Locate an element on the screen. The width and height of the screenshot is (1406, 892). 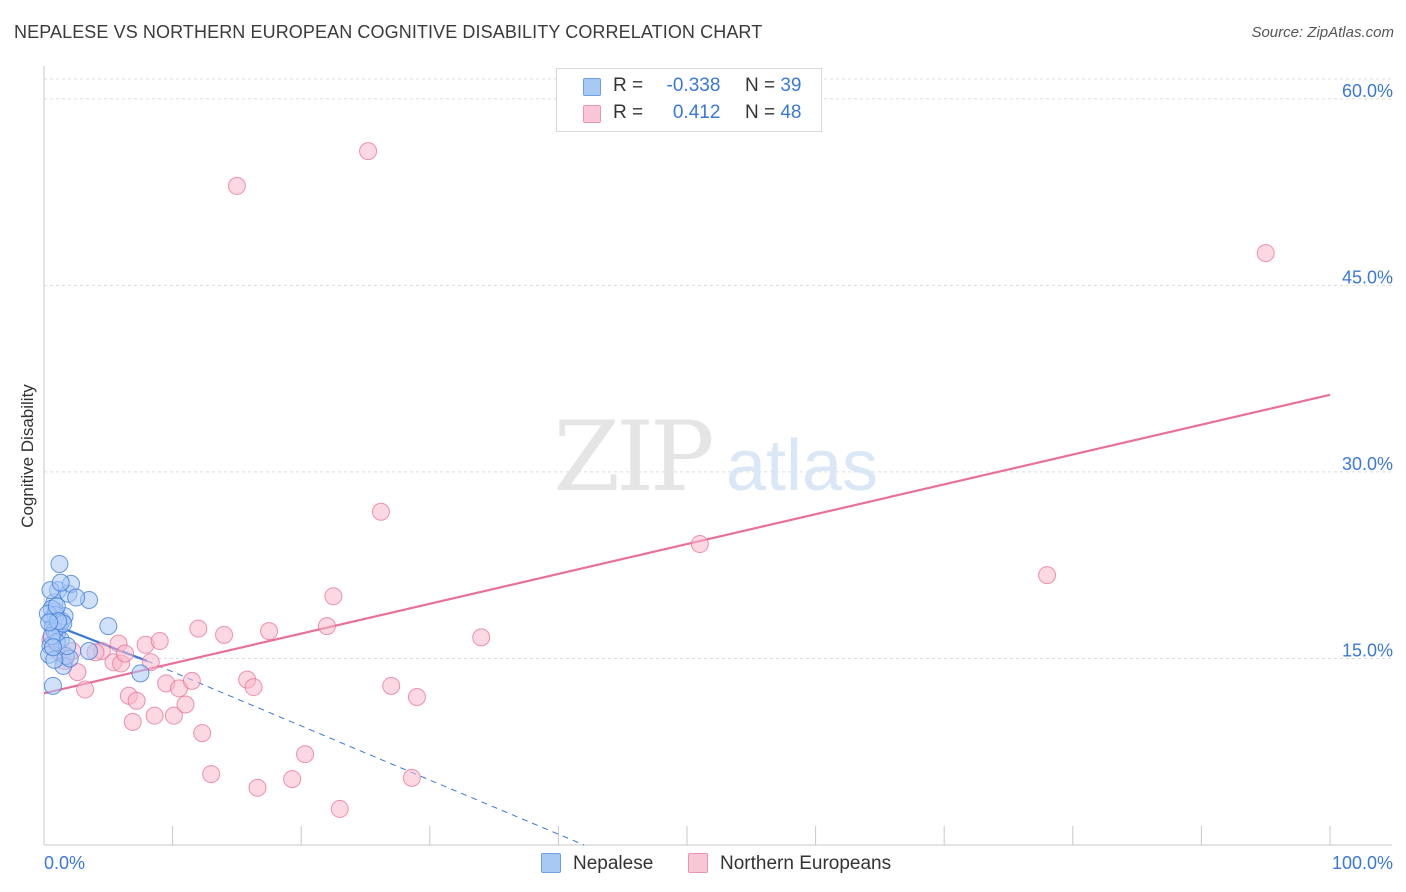
x-tick-label: 100.0% is located at coordinates (1362, 863).